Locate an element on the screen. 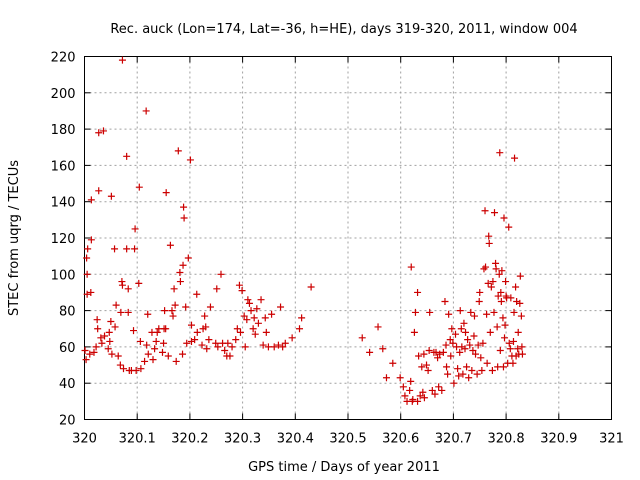 The image size is (640, 480). y-tick-label: 100 is located at coordinates (63, 275).